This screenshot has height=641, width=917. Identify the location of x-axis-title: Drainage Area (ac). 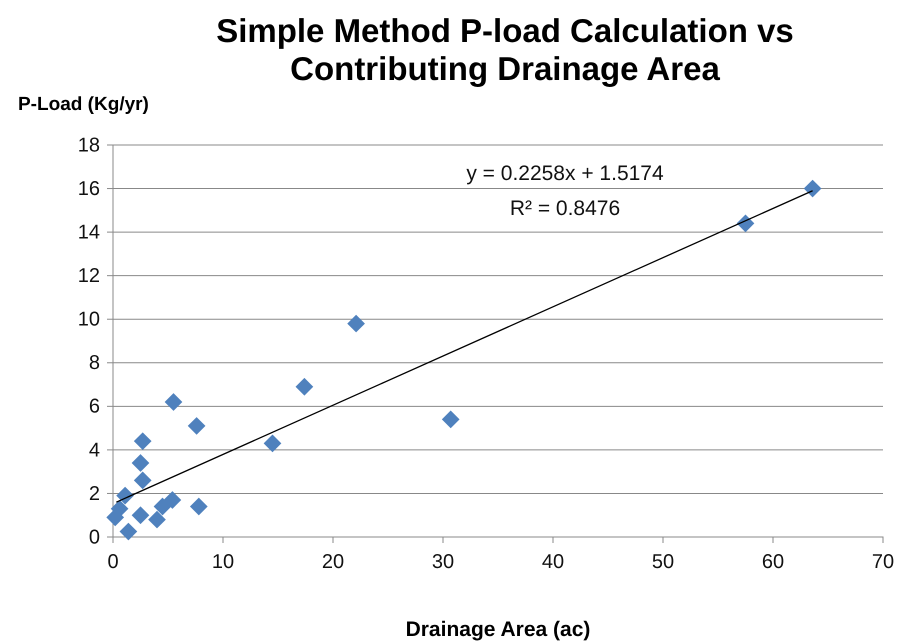
(498, 629).